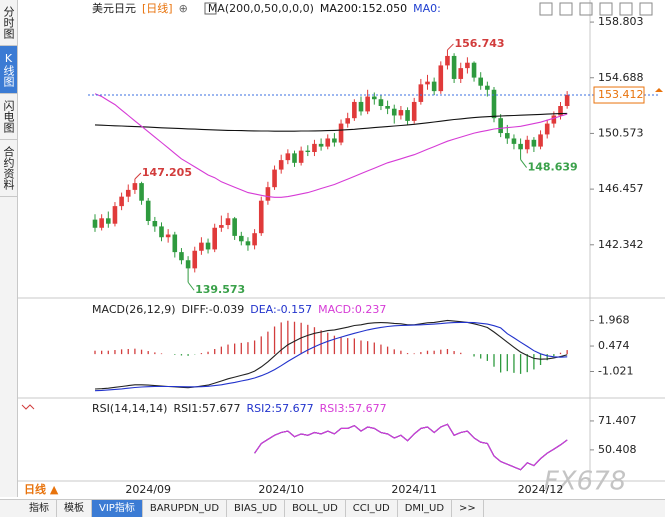 The width and height of the screenshot is (665, 517). What do you see at coordinates (210, 8) in the screenshot?
I see `indicator-icon` at bounding box center [210, 8].